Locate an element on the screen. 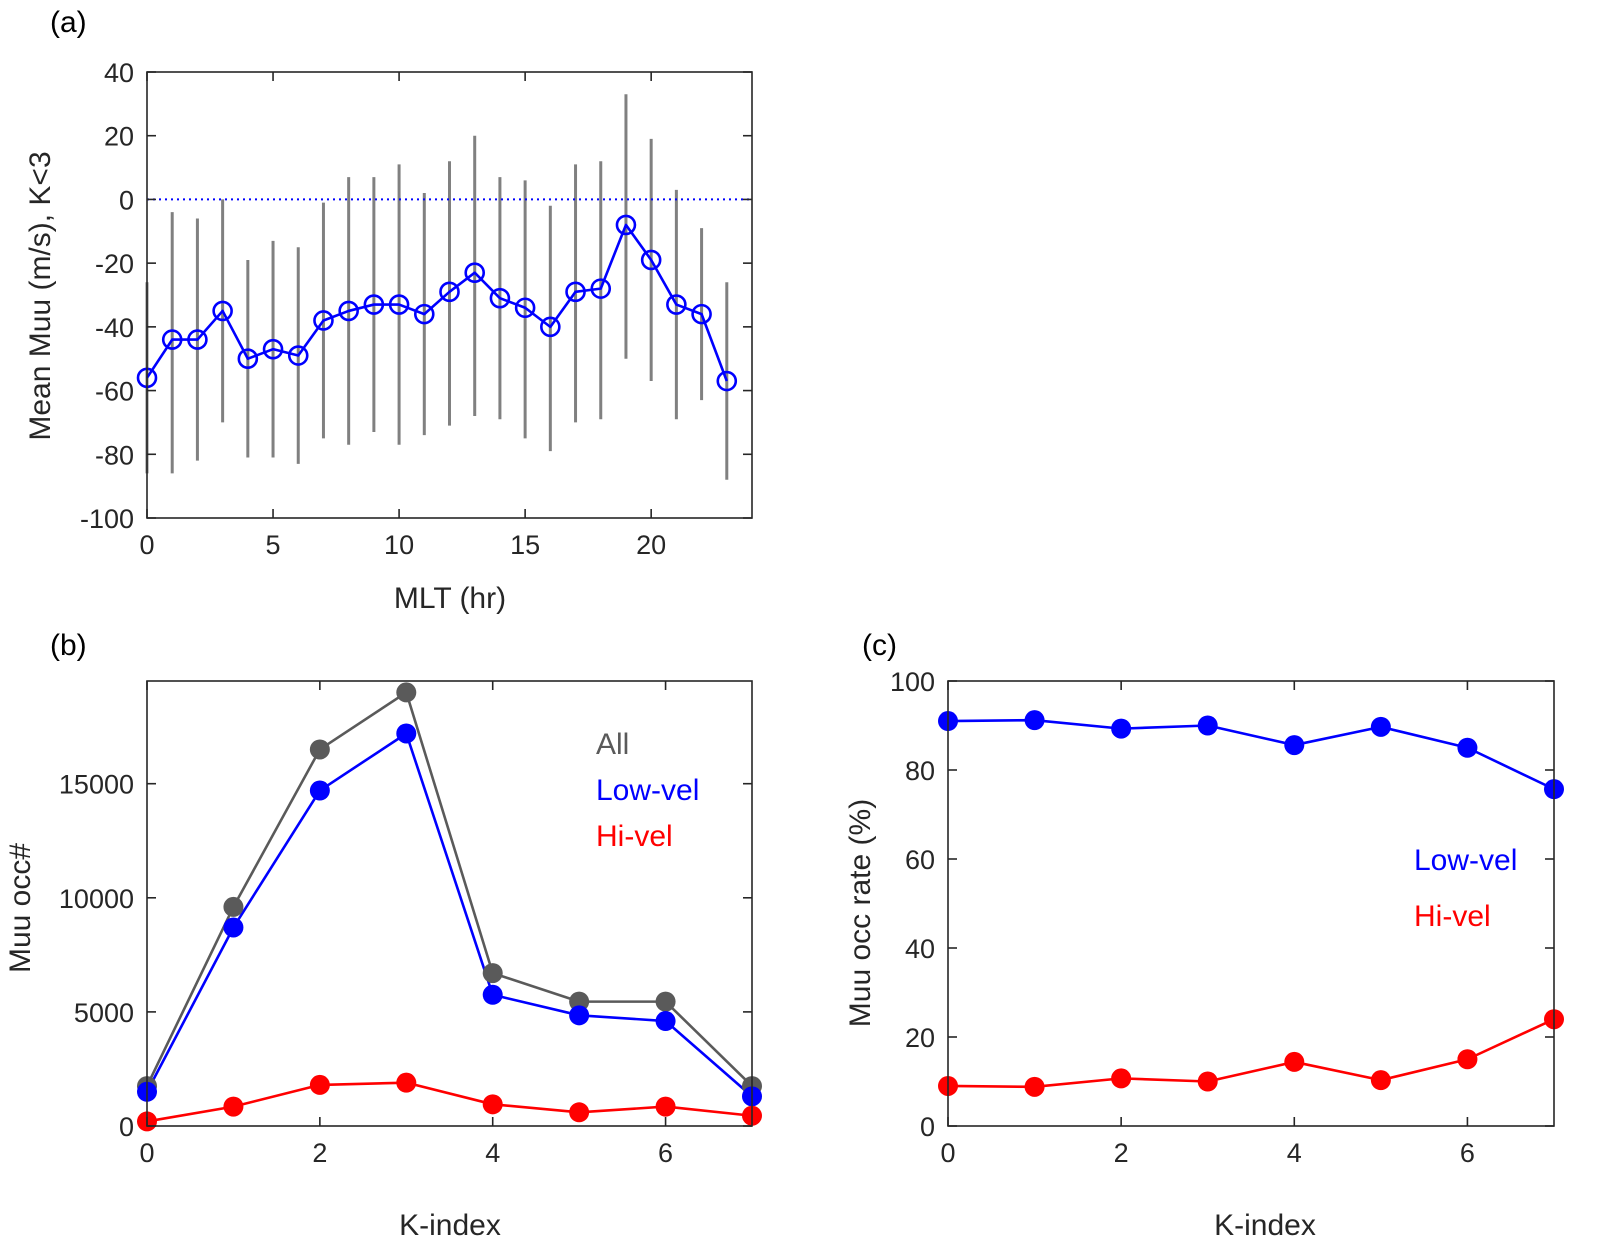  y-axis-label-a: Mean Muu (m/s), K<3 is located at coordinates (40, 295).